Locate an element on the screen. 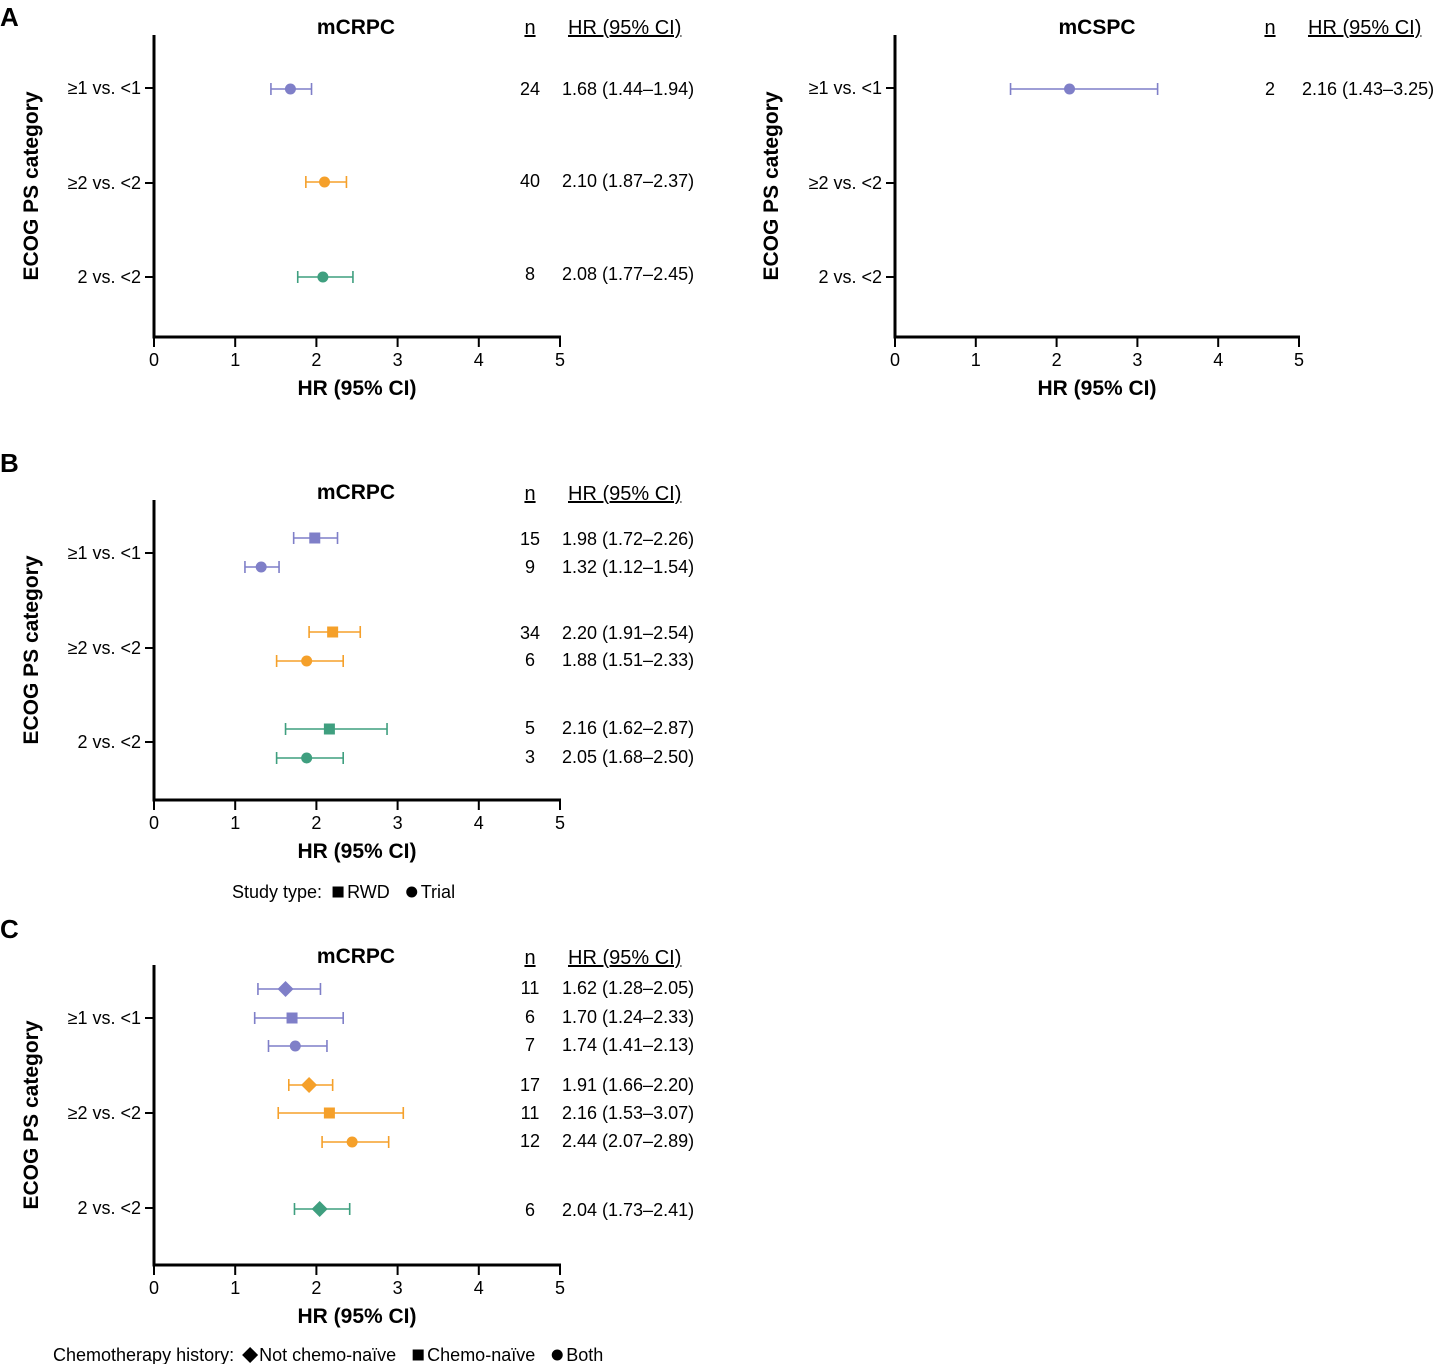 This screenshot has width=1439, height=1364. n-value: 40 is located at coordinates (530, 181).